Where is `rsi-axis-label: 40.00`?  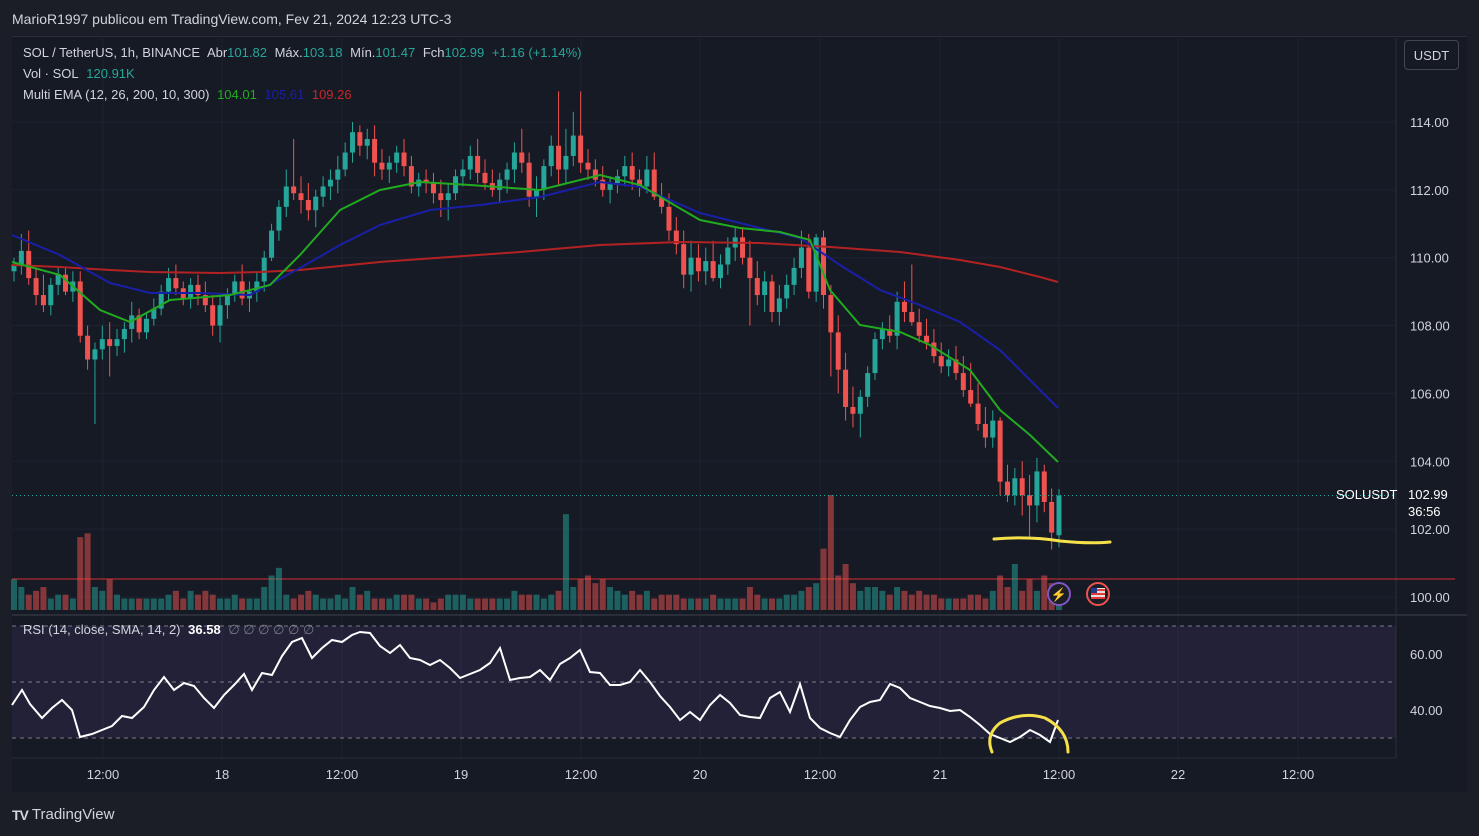
rsi-axis-label: 40.00 is located at coordinates (1426, 710).